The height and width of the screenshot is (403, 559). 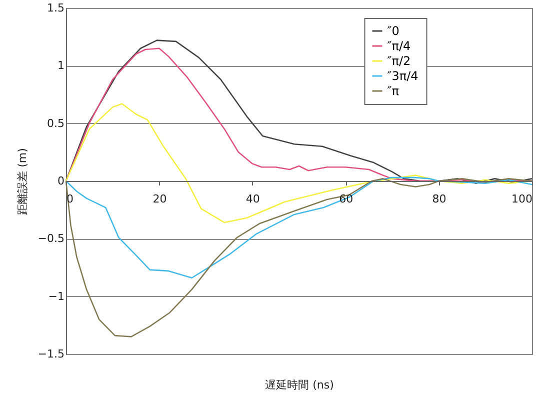 What do you see at coordinates (402, 76) in the screenshot?
I see `legend-label: ″3π/4` at bounding box center [402, 76].